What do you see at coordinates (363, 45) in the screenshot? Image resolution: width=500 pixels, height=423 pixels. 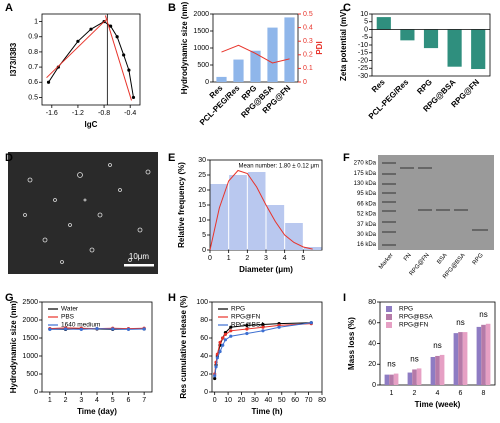 I see `y-tick-label: -10` at bounding box center [363, 45].